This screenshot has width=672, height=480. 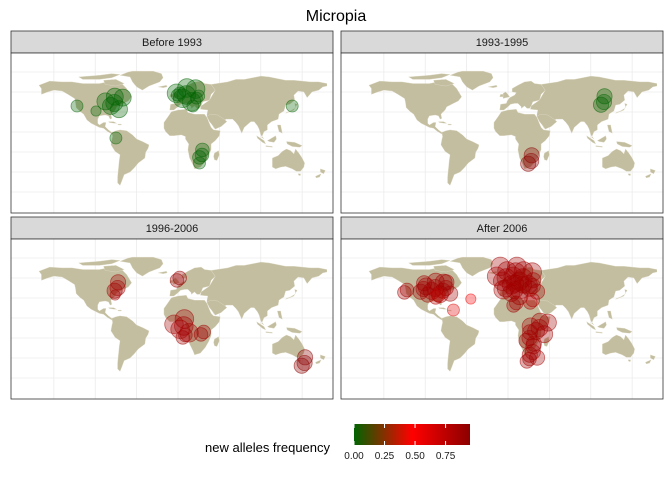 What do you see at coordinates (412, 434) in the screenshot?
I see `legend-colorbar` at bounding box center [412, 434].